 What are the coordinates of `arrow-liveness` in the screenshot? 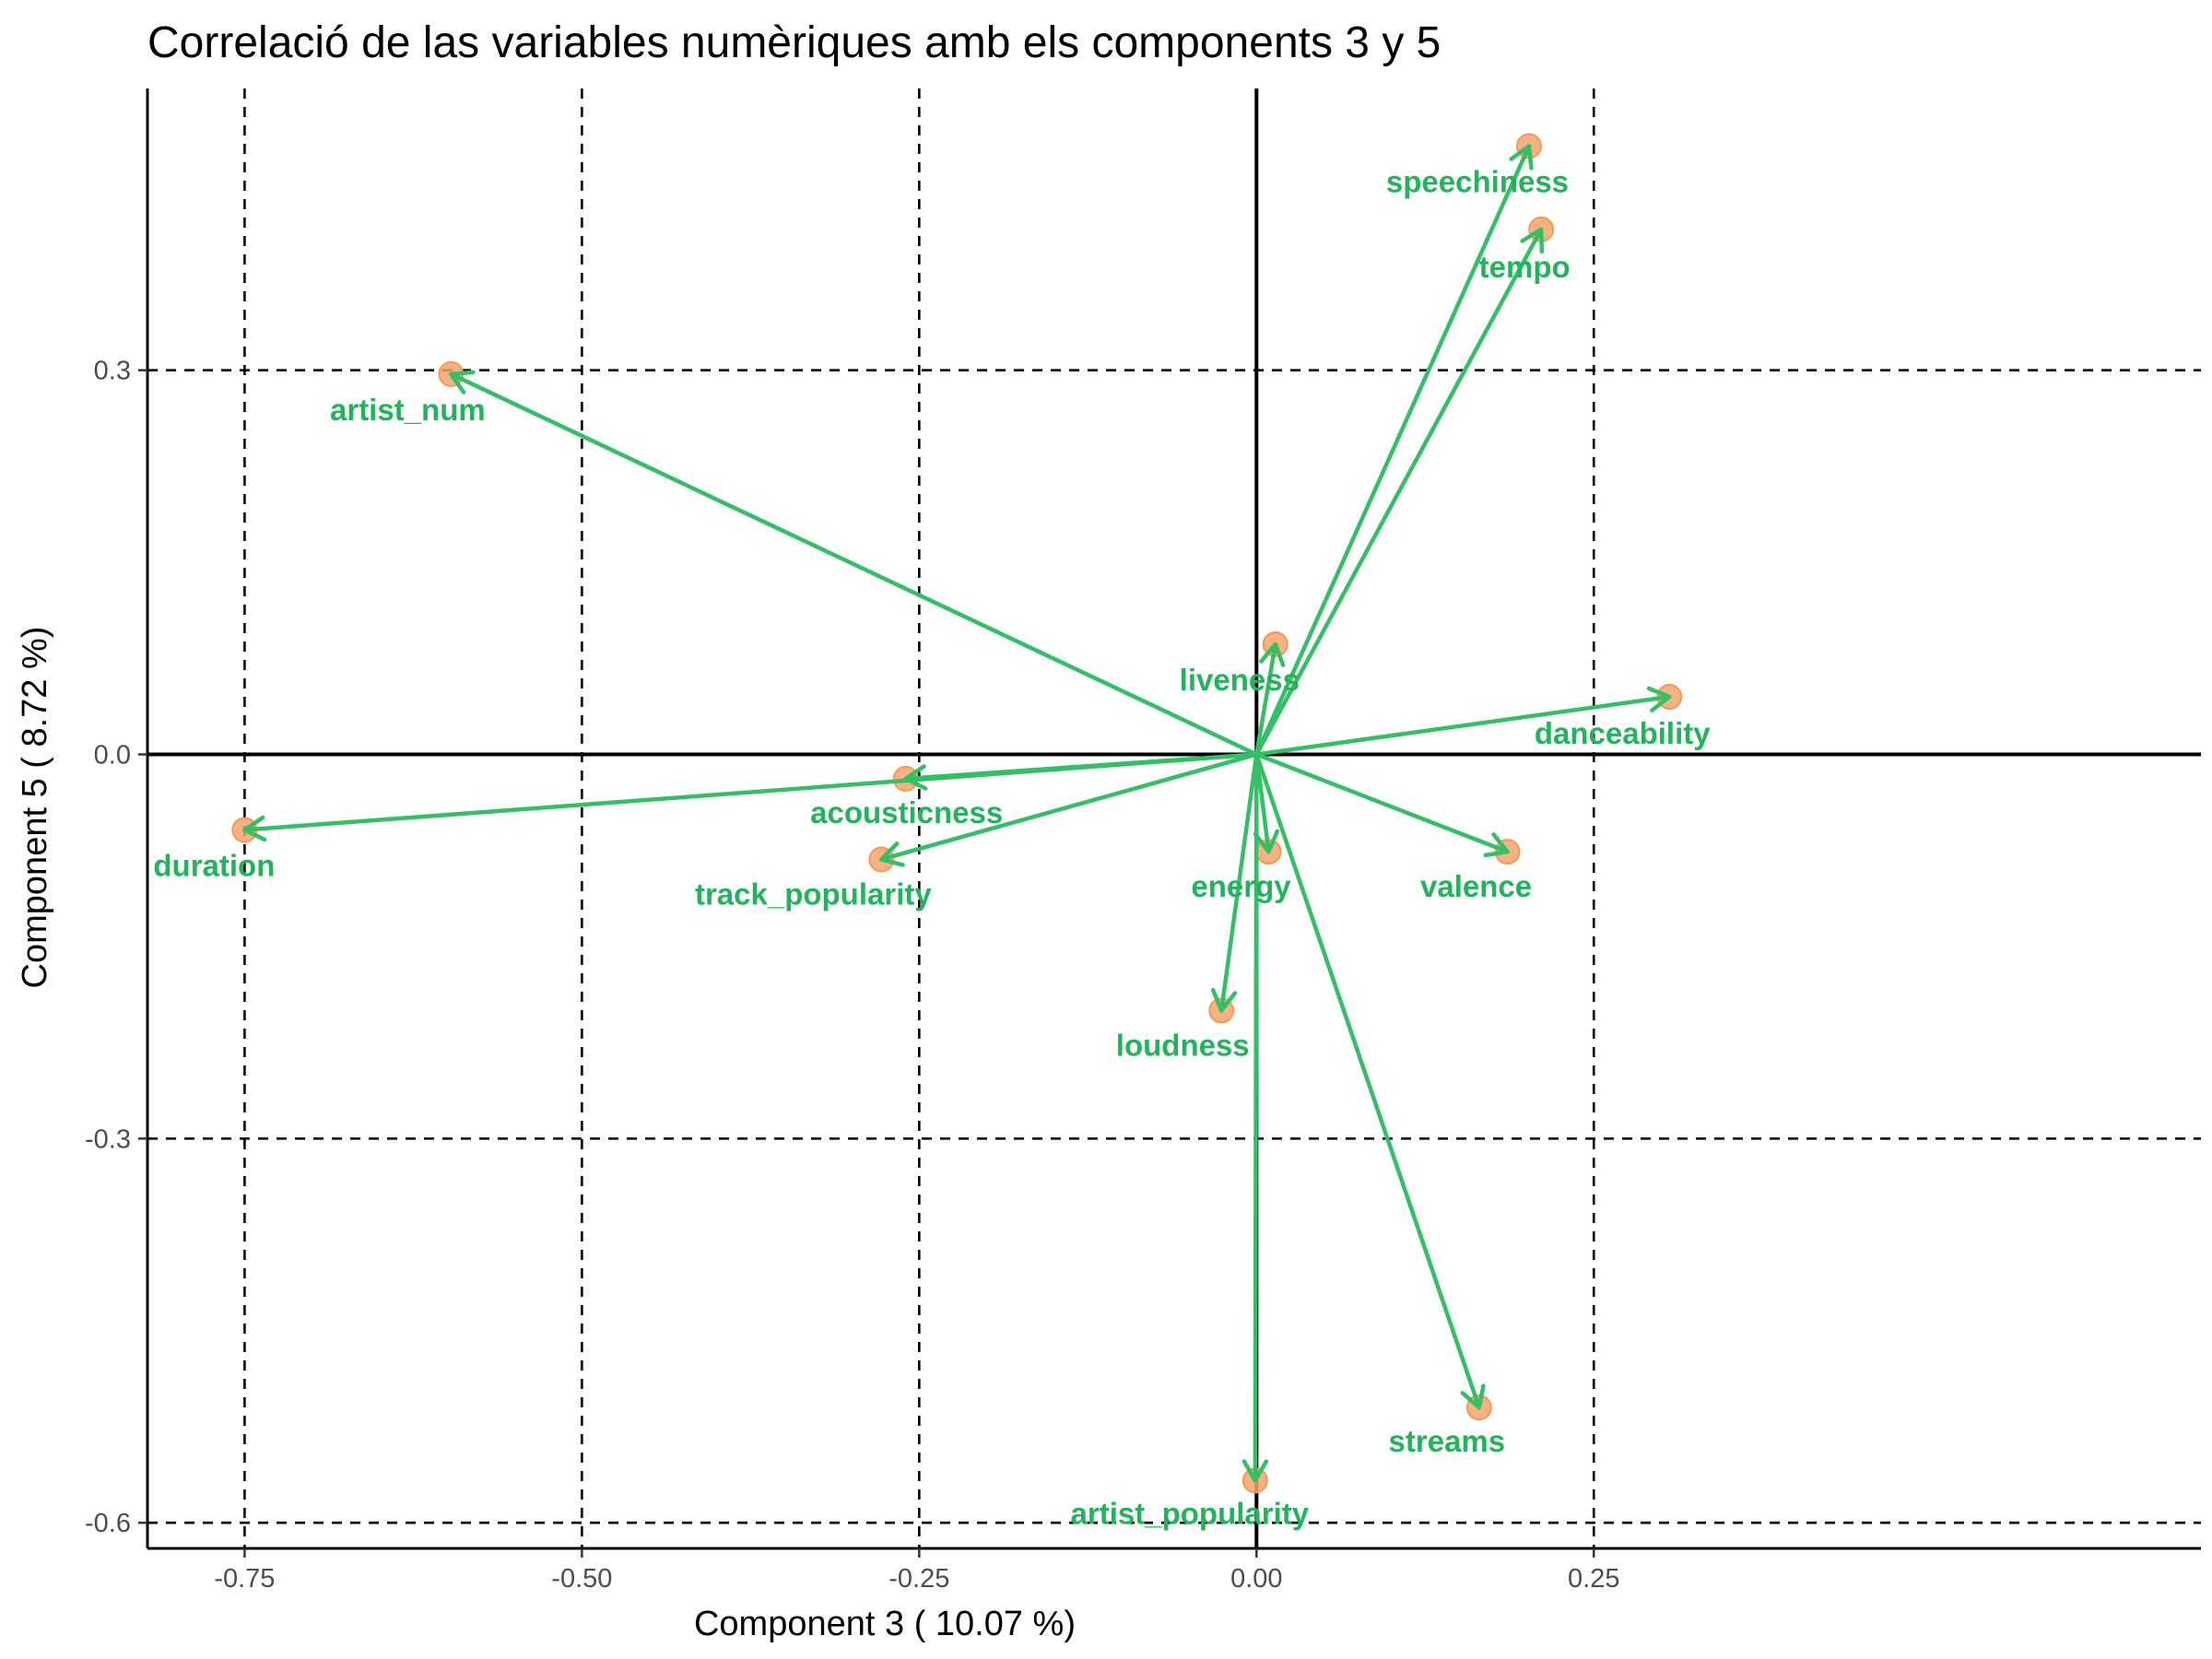 It's located at (1266, 699).